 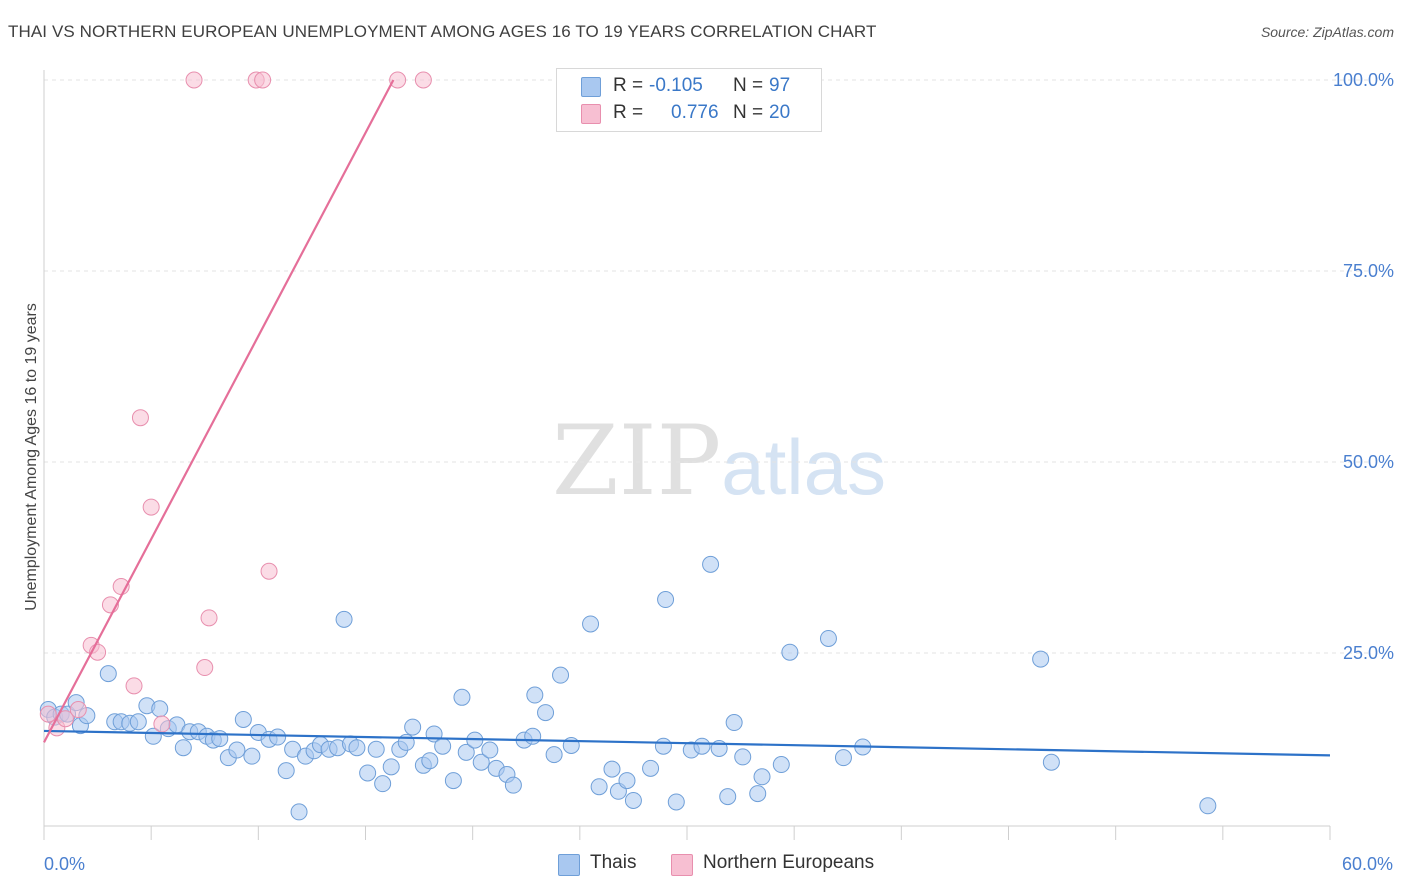 What do you see at coordinates (676, 85) in the screenshot?
I see `legend-r-value: -0.105` at bounding box center [676, 85].